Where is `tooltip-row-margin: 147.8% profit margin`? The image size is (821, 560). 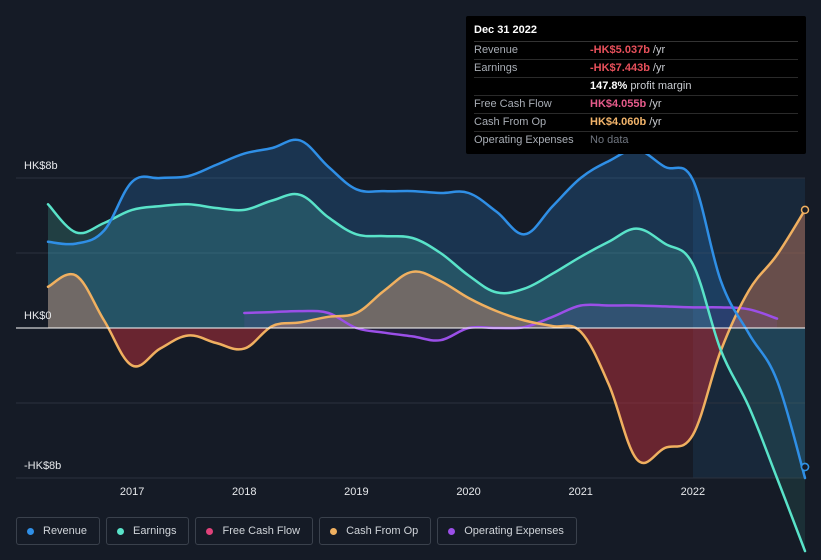 tooltip-row-margin: 147.8% profit margin is located at coordinates (636, 87).